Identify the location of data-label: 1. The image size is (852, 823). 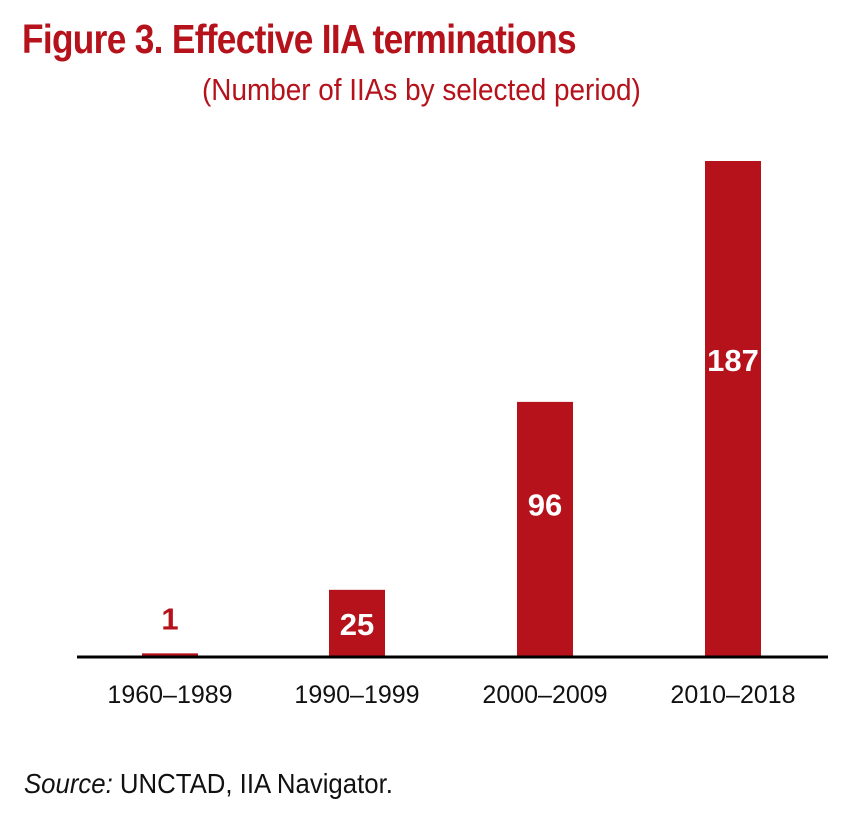
(169, 618).